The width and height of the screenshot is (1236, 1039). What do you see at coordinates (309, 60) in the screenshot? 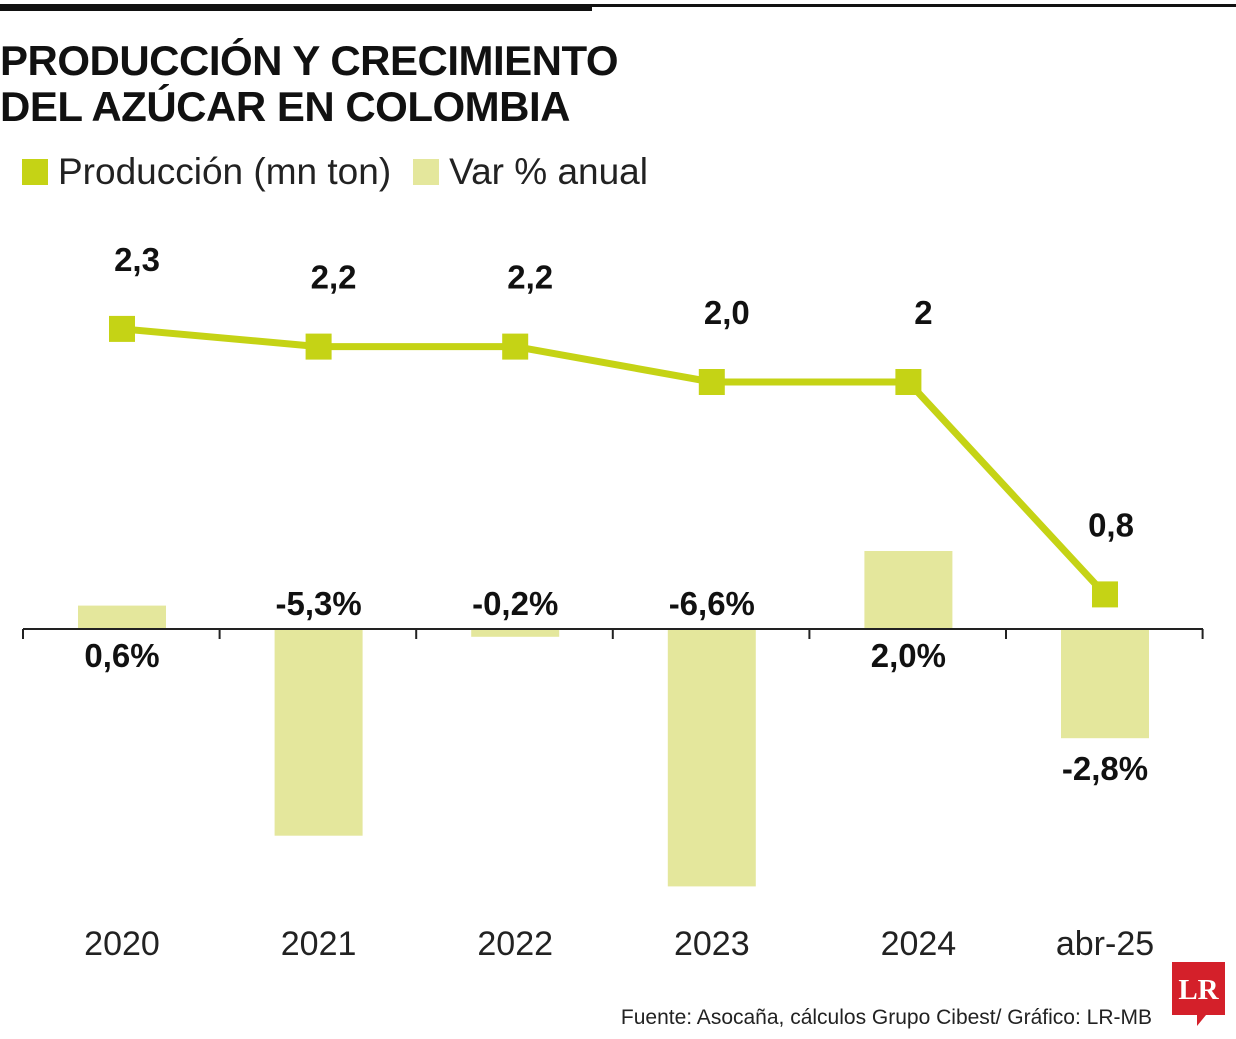
I see `chart-title-line-1: PRODUCCIÓN Y CRECIMIENTO` at bounding box center [309, 60].